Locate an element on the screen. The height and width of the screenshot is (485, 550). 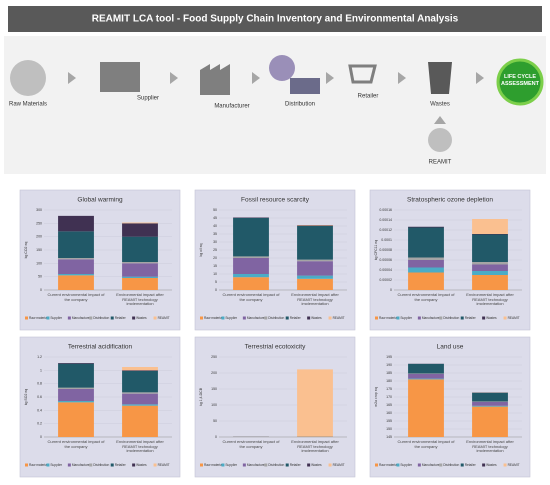
flow-label: Raw Materials is located at coordinates (28, 105).